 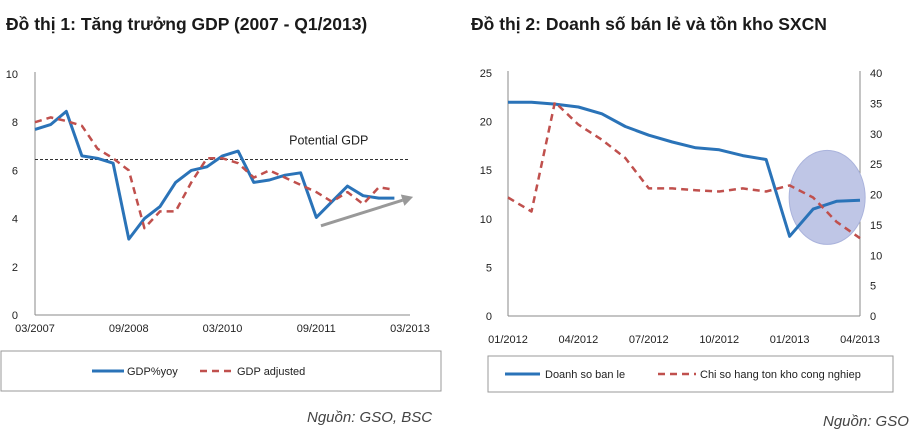 I want to click on x-tick-label: 09/2008, so click(x=129, y=329).